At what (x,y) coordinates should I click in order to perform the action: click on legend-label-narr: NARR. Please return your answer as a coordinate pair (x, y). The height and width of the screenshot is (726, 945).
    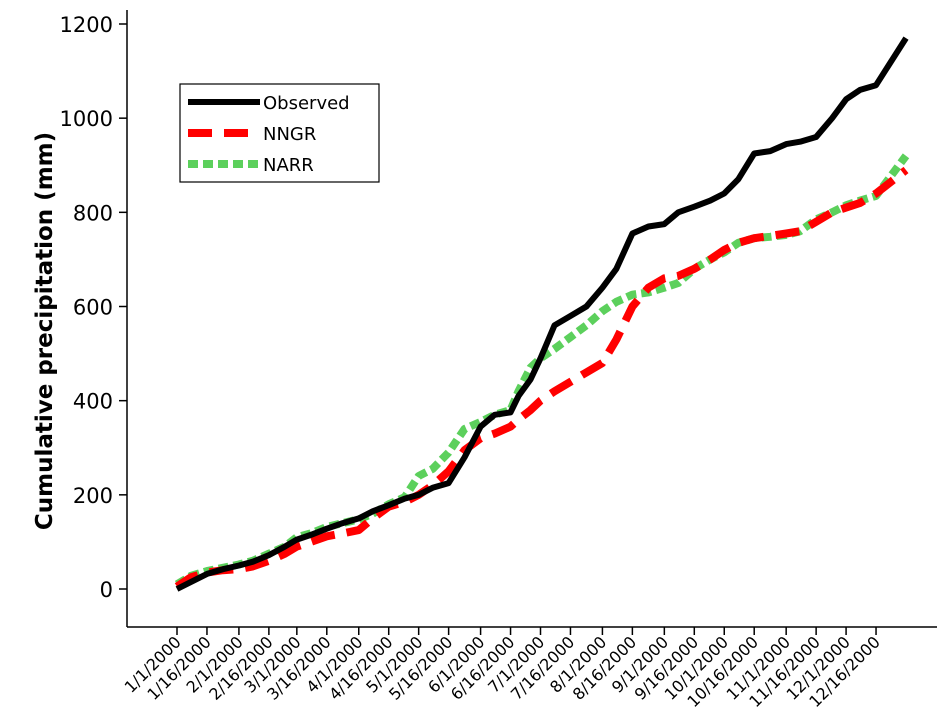
    Looking at the image, I should click on (288, 165).